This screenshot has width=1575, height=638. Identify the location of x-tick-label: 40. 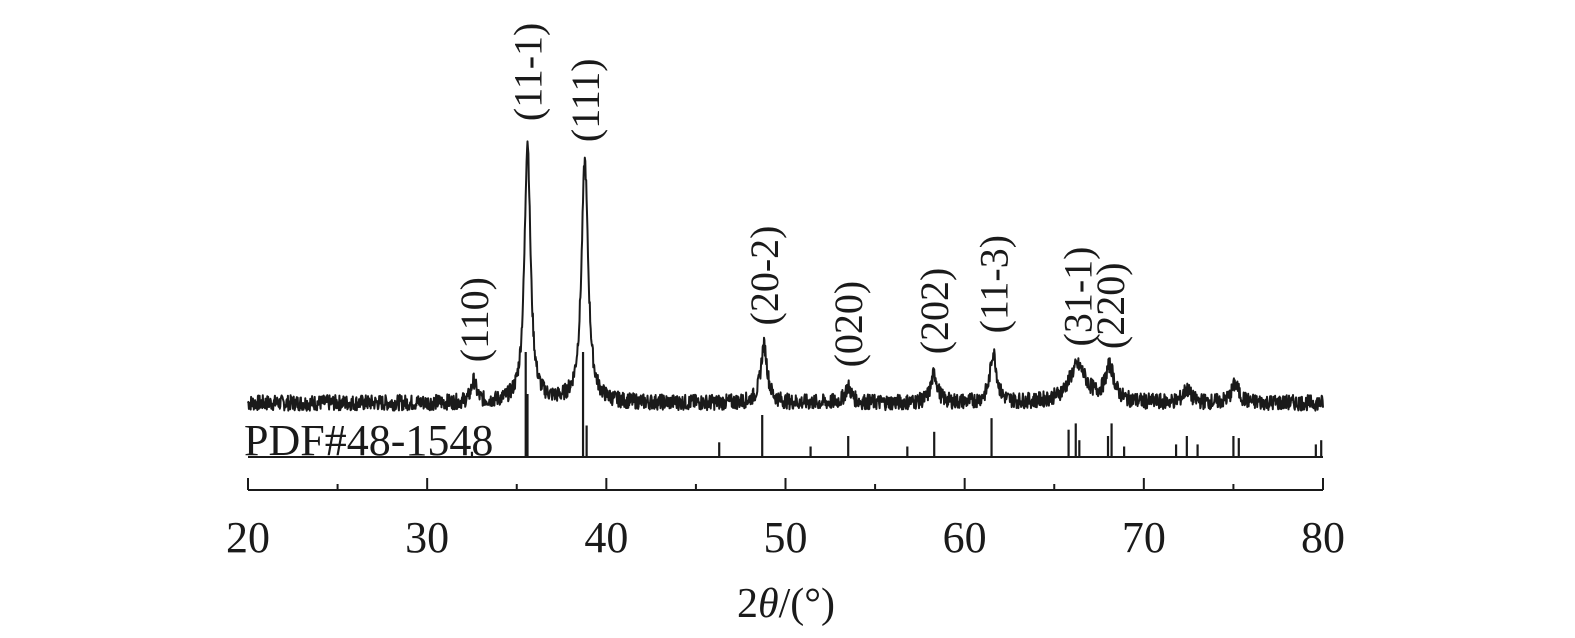
(606, 537).